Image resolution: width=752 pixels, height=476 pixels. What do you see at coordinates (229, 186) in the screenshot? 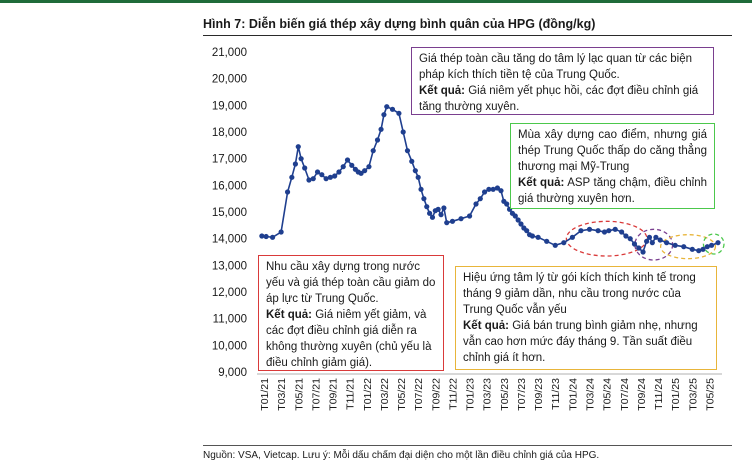
I see `y-tick-label: 16,000` at bounding box center [229, 186].